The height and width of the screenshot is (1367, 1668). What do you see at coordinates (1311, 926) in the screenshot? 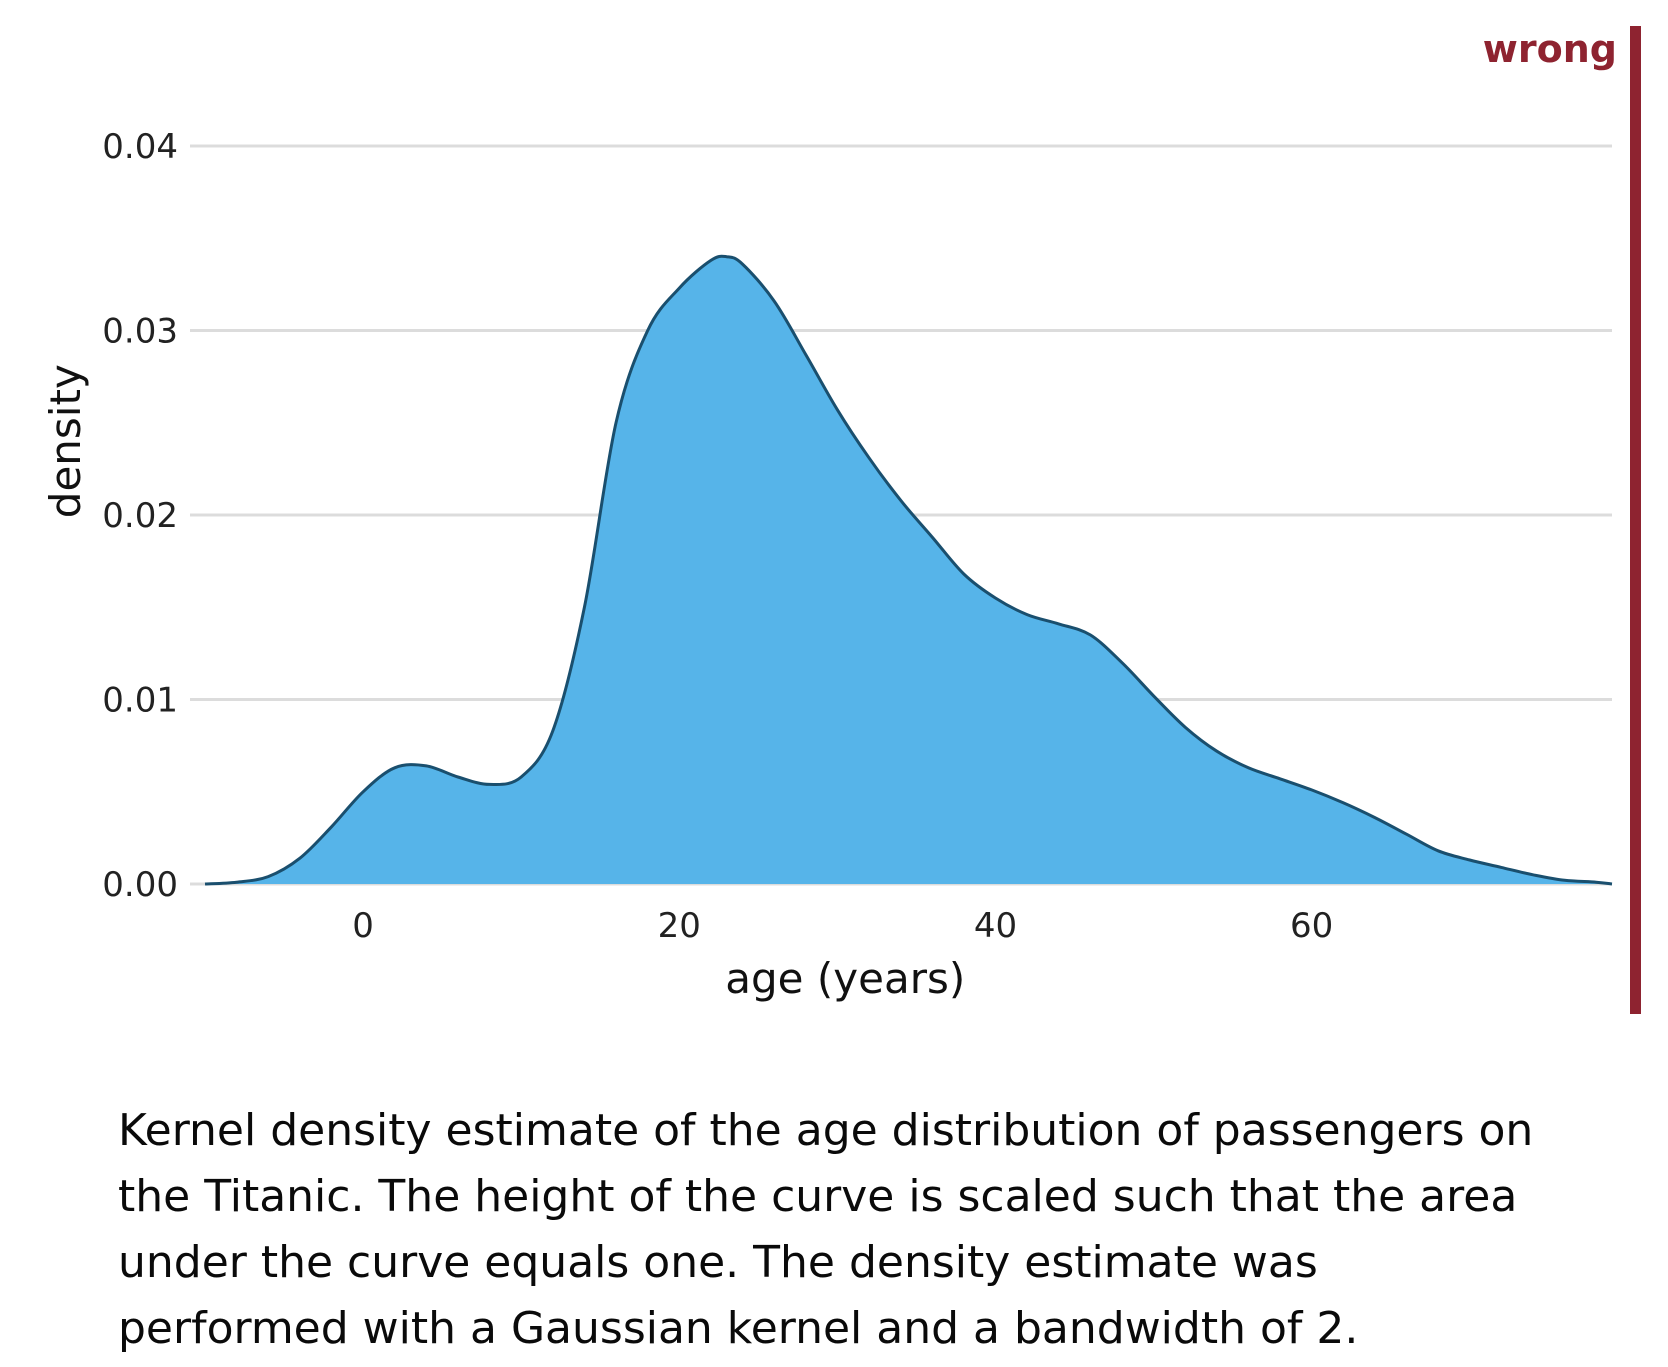
I see `x-tick-label: 60` at bounding box center [1311, 926].